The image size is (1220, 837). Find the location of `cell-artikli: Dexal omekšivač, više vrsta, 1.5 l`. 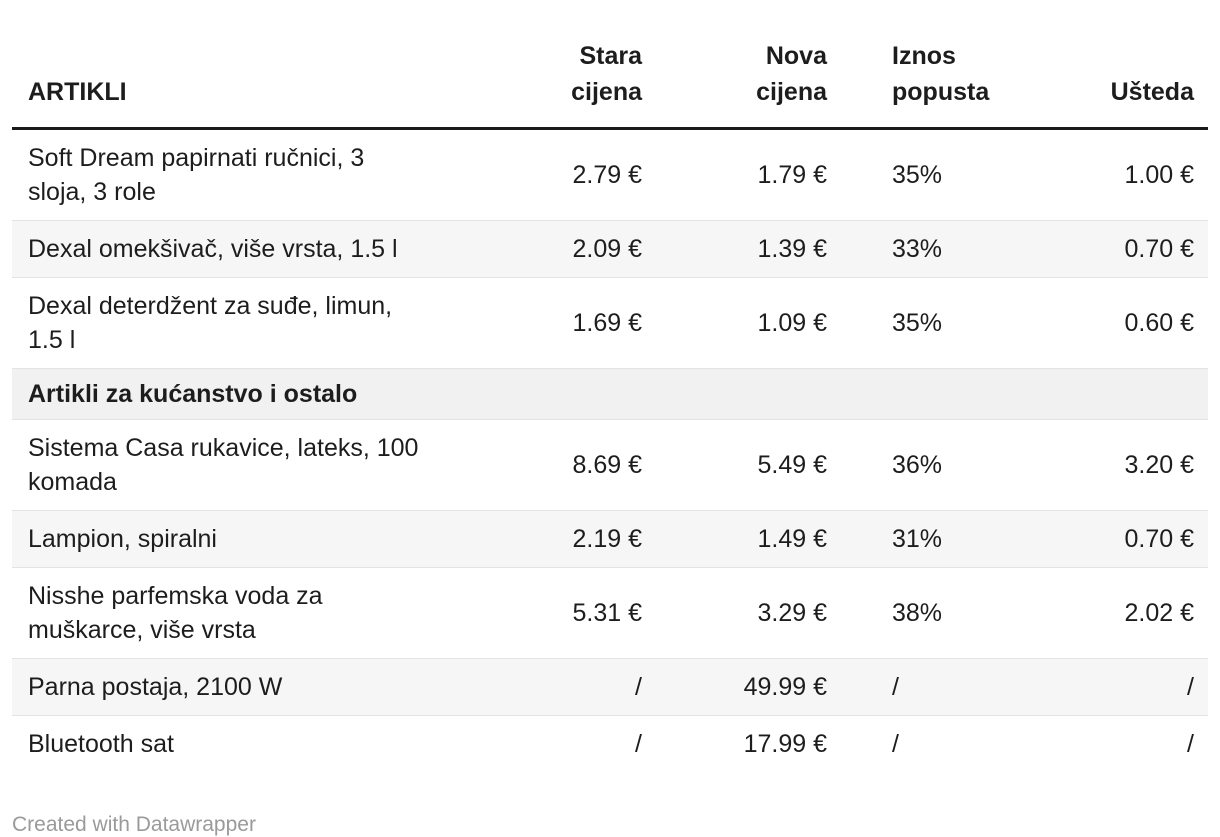

cell-artikli: Dexal omekšivač, više vrsta, 1.5 l is located at coordinates (213, 249).